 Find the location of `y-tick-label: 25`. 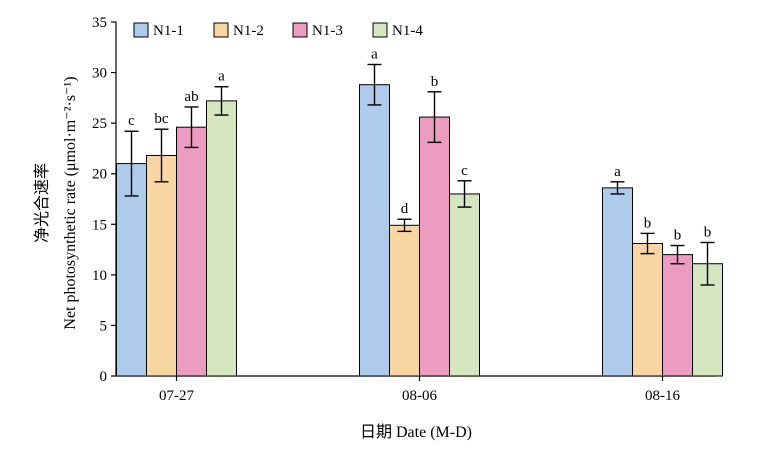

y-tick-label: 25 is located at coordinates (99, 124).